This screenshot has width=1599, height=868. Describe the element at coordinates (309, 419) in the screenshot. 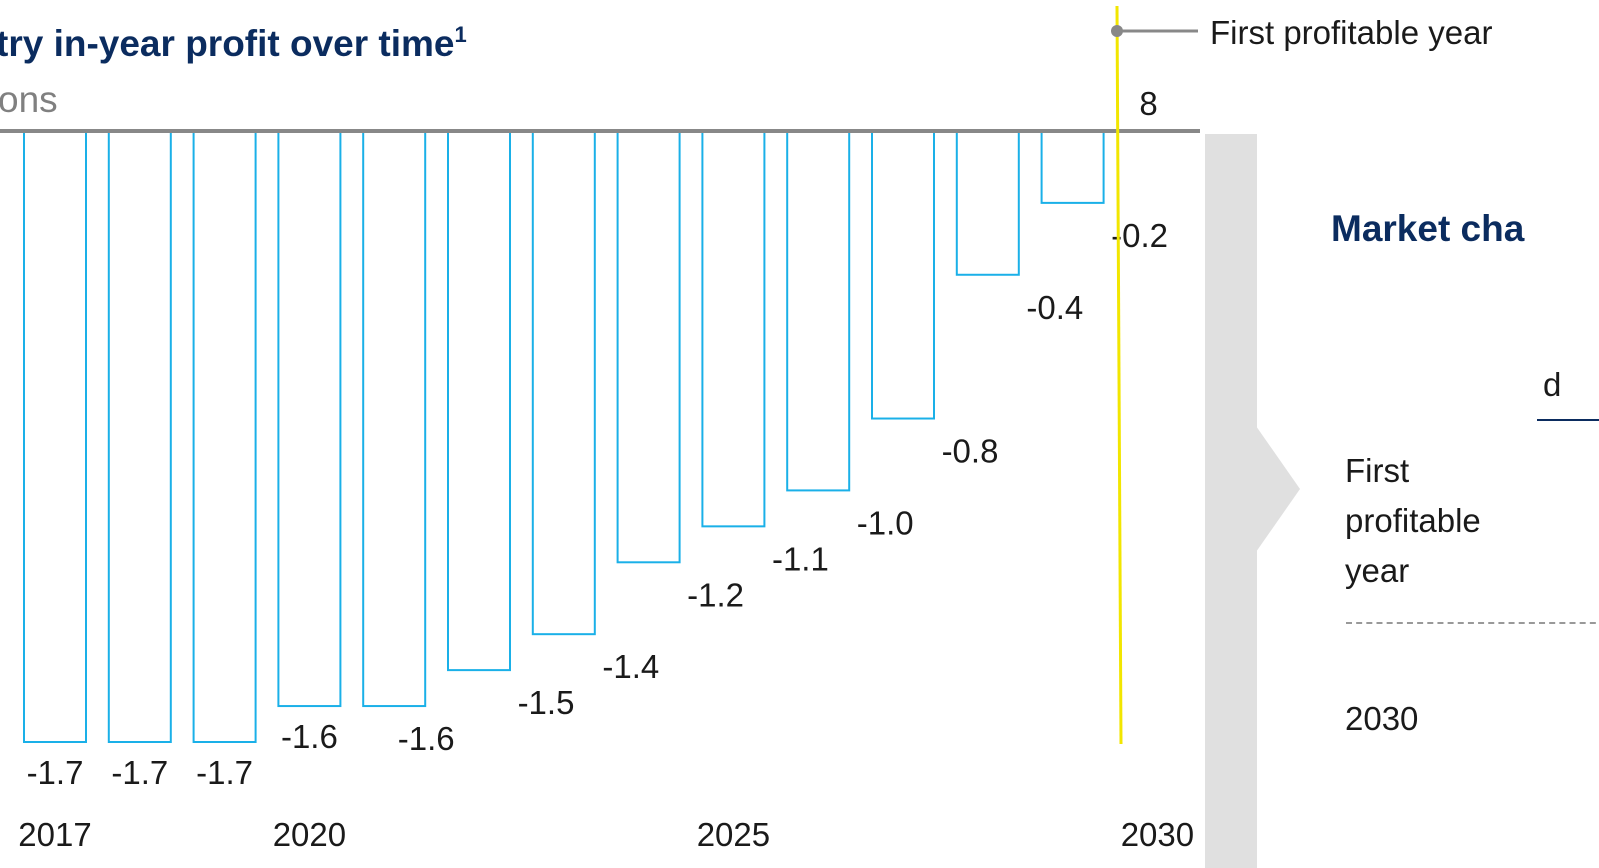

I see `bar-2020` at that location.